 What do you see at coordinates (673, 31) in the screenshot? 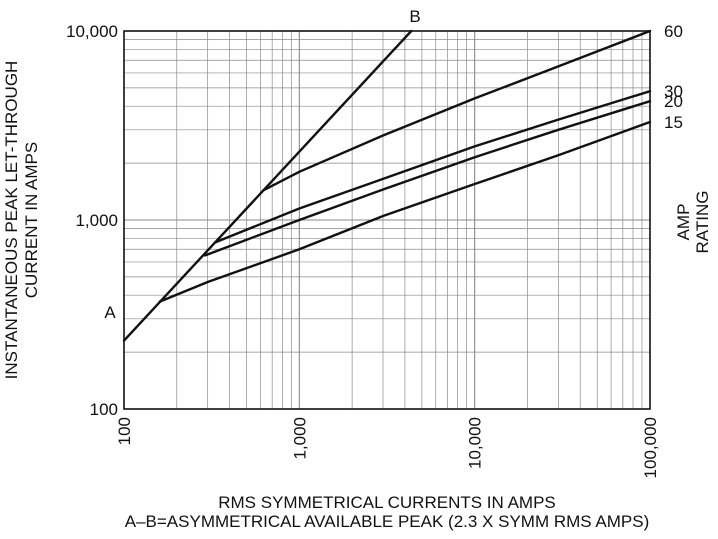
I see `series-label-60: 60` at bounding box center [673, 31].